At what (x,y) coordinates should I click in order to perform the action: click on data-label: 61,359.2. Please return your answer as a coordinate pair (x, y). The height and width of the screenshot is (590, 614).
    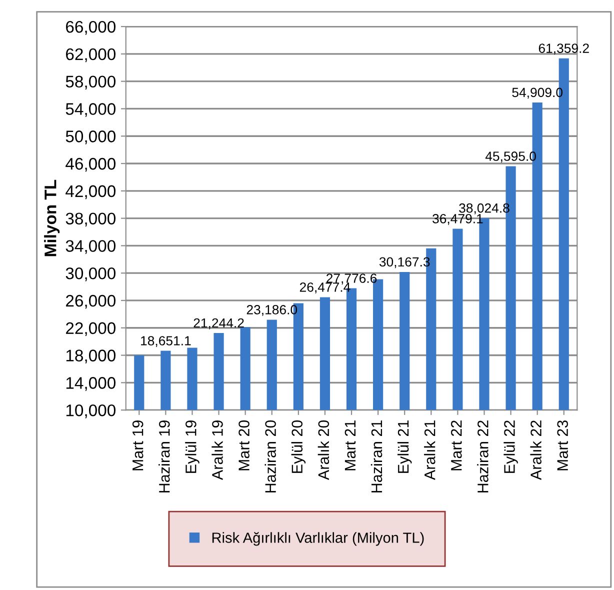
    Looking at the image, I should click on (563, 49).